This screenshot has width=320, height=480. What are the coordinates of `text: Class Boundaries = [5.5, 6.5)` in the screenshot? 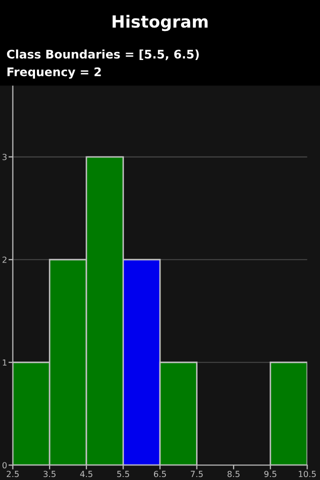 It's located at (102, 54).